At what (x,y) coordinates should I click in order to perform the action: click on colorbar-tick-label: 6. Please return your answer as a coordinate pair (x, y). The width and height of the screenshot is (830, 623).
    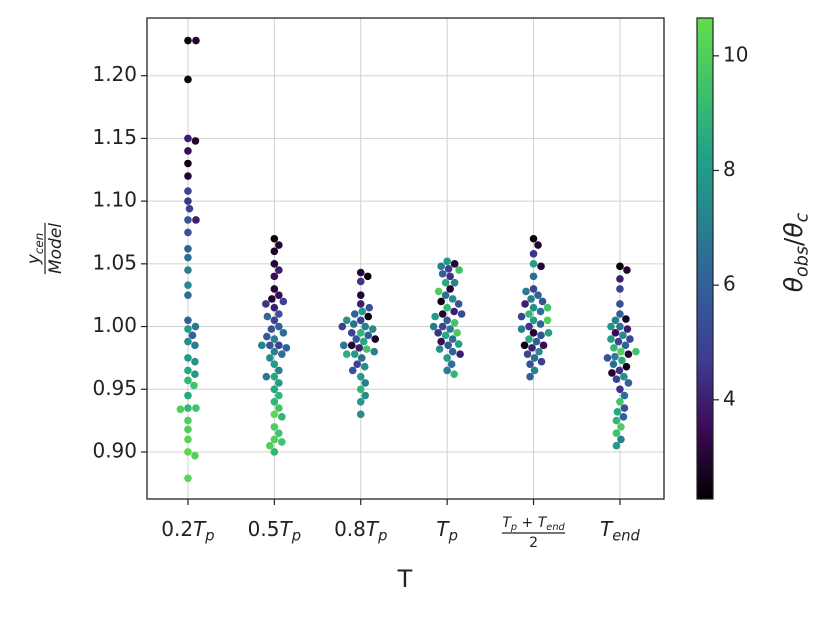
    Looking at the image, I should click on (729, 284).